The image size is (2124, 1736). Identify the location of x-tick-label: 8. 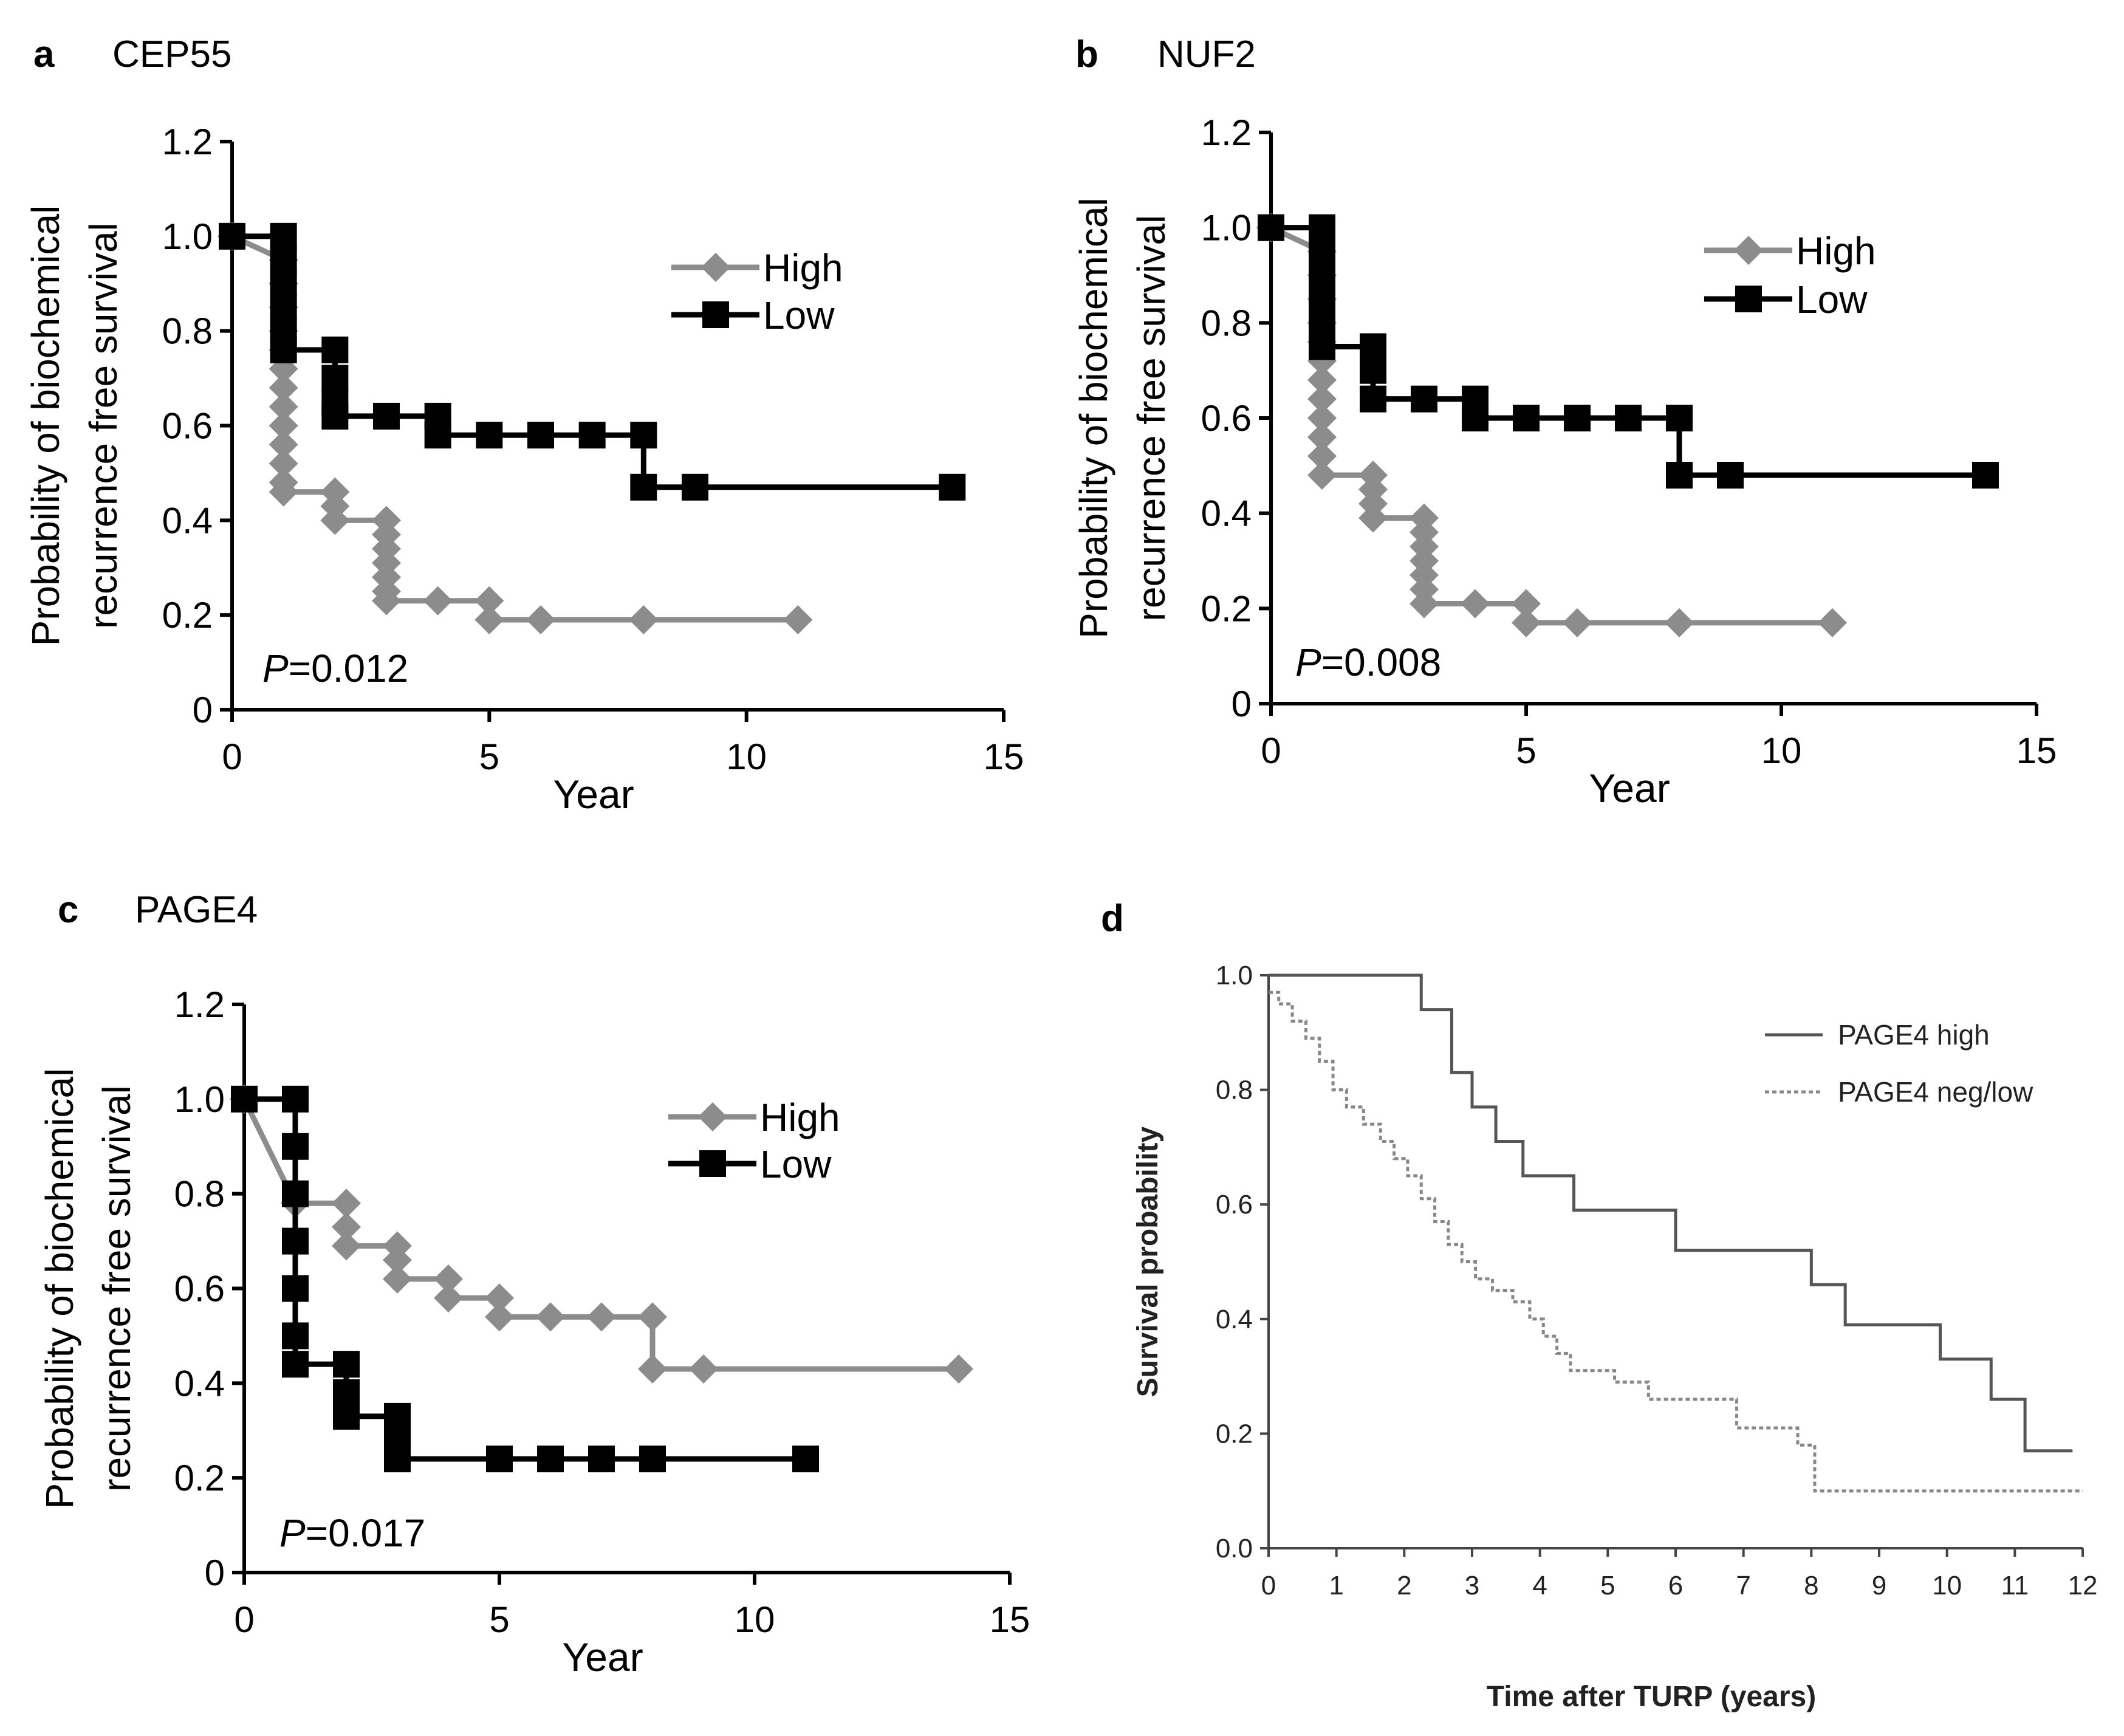
(1811, 1586).